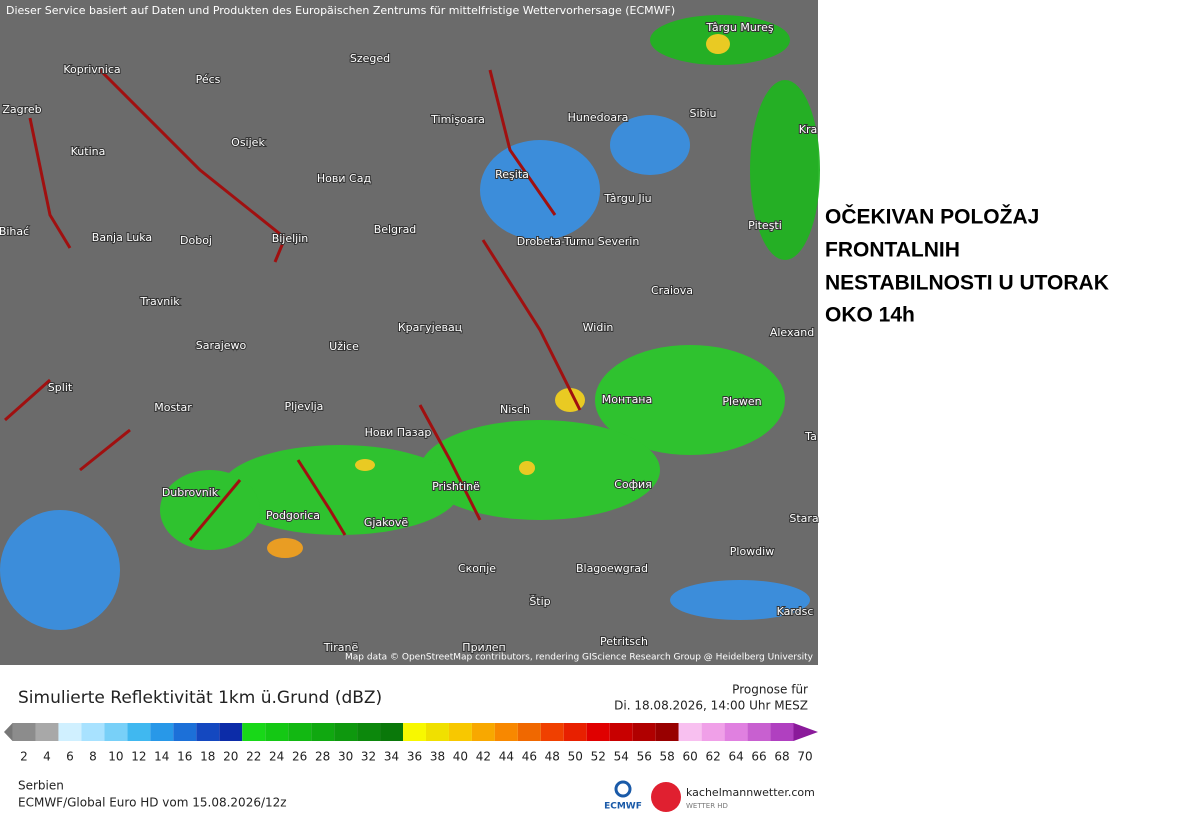  Describe the element at coordinates (208, 79) in the screenshot. I see `city-label: Pécs` at that location.